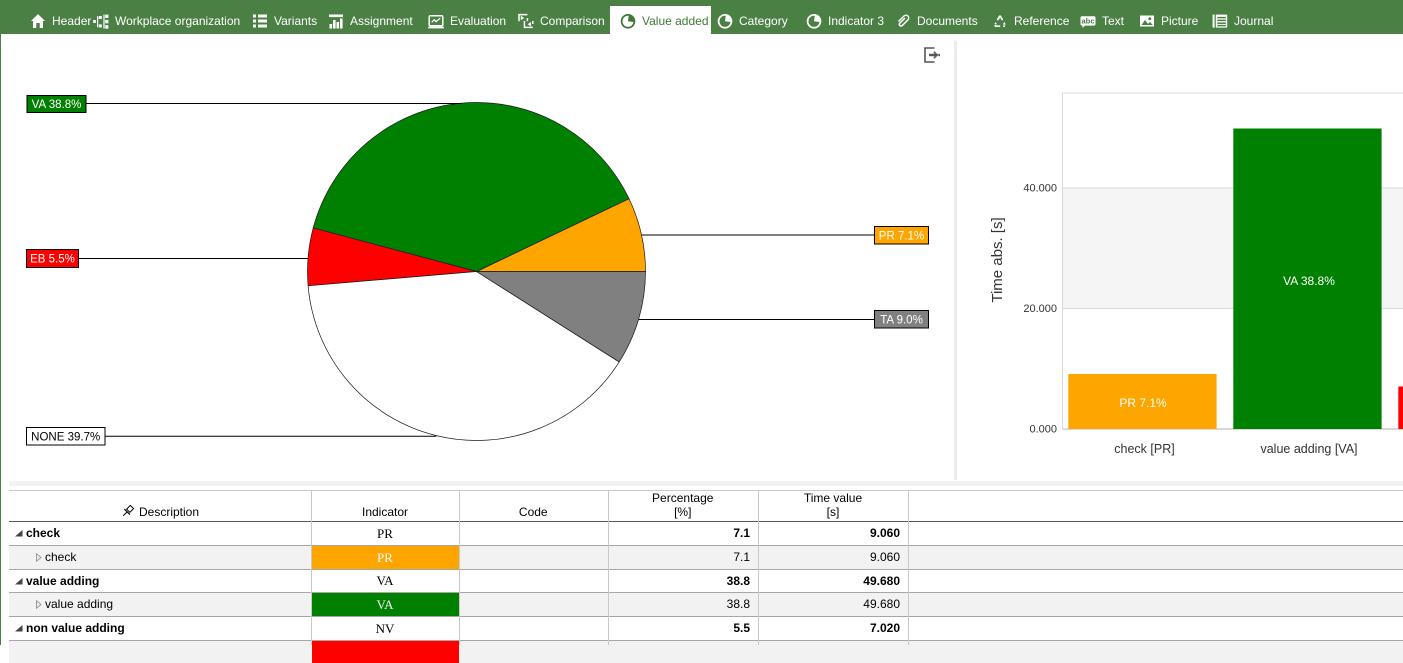 This screenshot has height=663, width=1403. I want to click on svg-text: EB 5.5%, so click(52, 260).